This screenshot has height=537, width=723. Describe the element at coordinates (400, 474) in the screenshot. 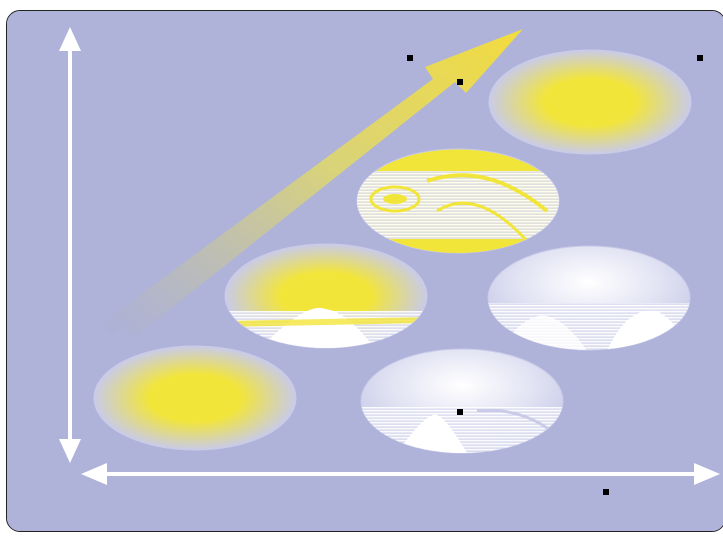

I see `x-axis-arrow` at that location.